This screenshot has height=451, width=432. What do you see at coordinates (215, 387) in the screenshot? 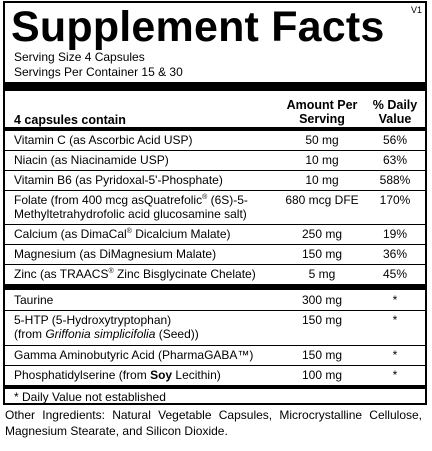
I see `thick-rule-bottom` at bounding box center [215, 387].